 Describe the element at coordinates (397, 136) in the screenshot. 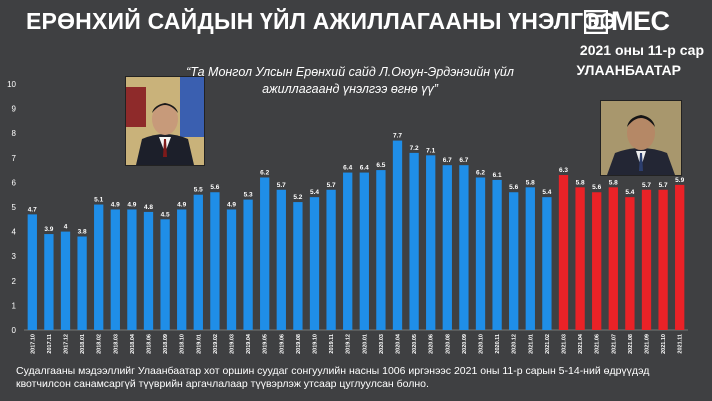

I see `bar-value-label: 7.7` at that location.